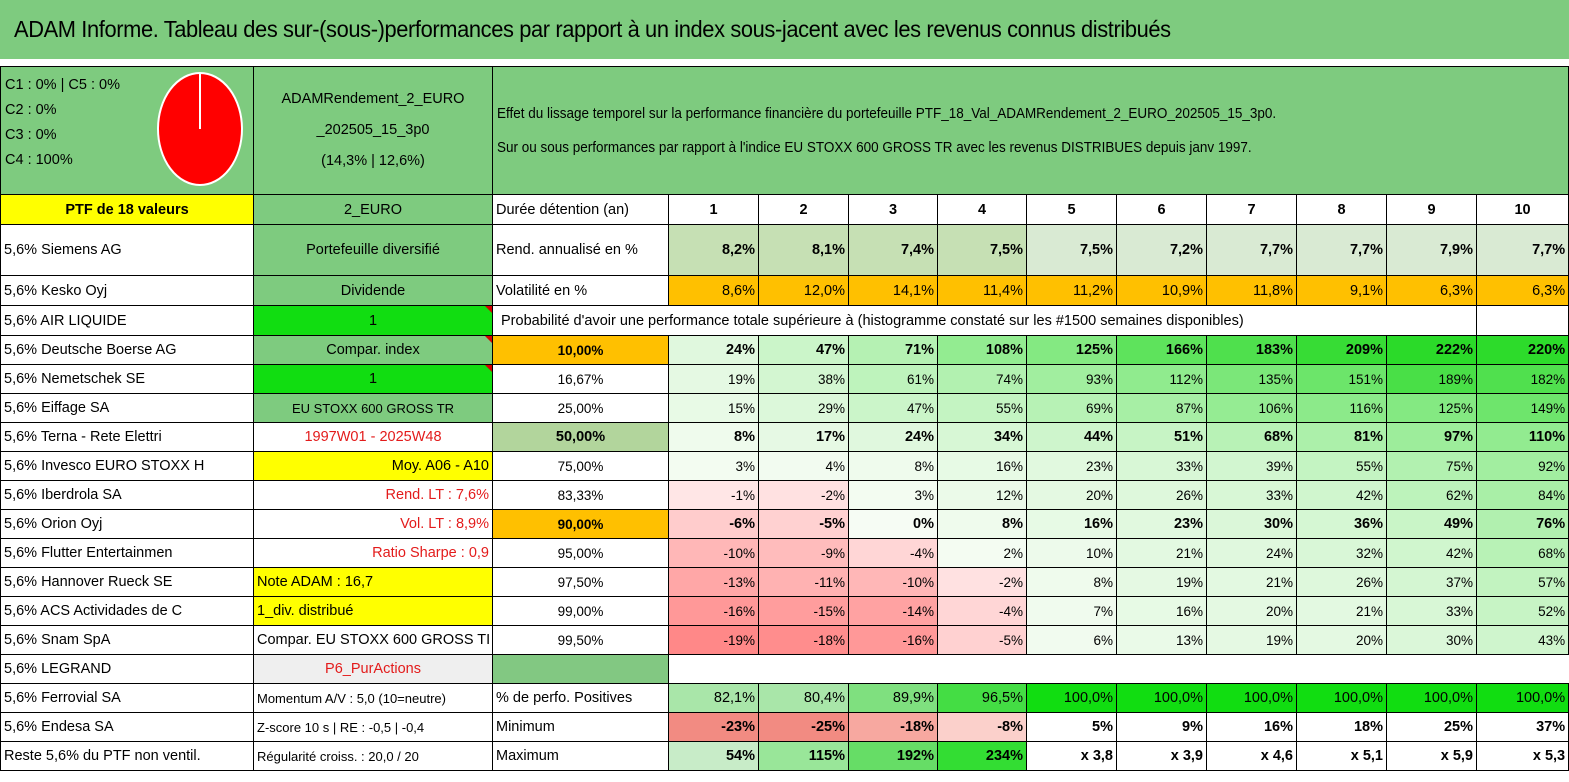 The image size is (1569, 782). What do you see at coordinates (1522, 727) in the screenshot?
I see `minimum-value: 37%` at bounding box center [1522, 727].